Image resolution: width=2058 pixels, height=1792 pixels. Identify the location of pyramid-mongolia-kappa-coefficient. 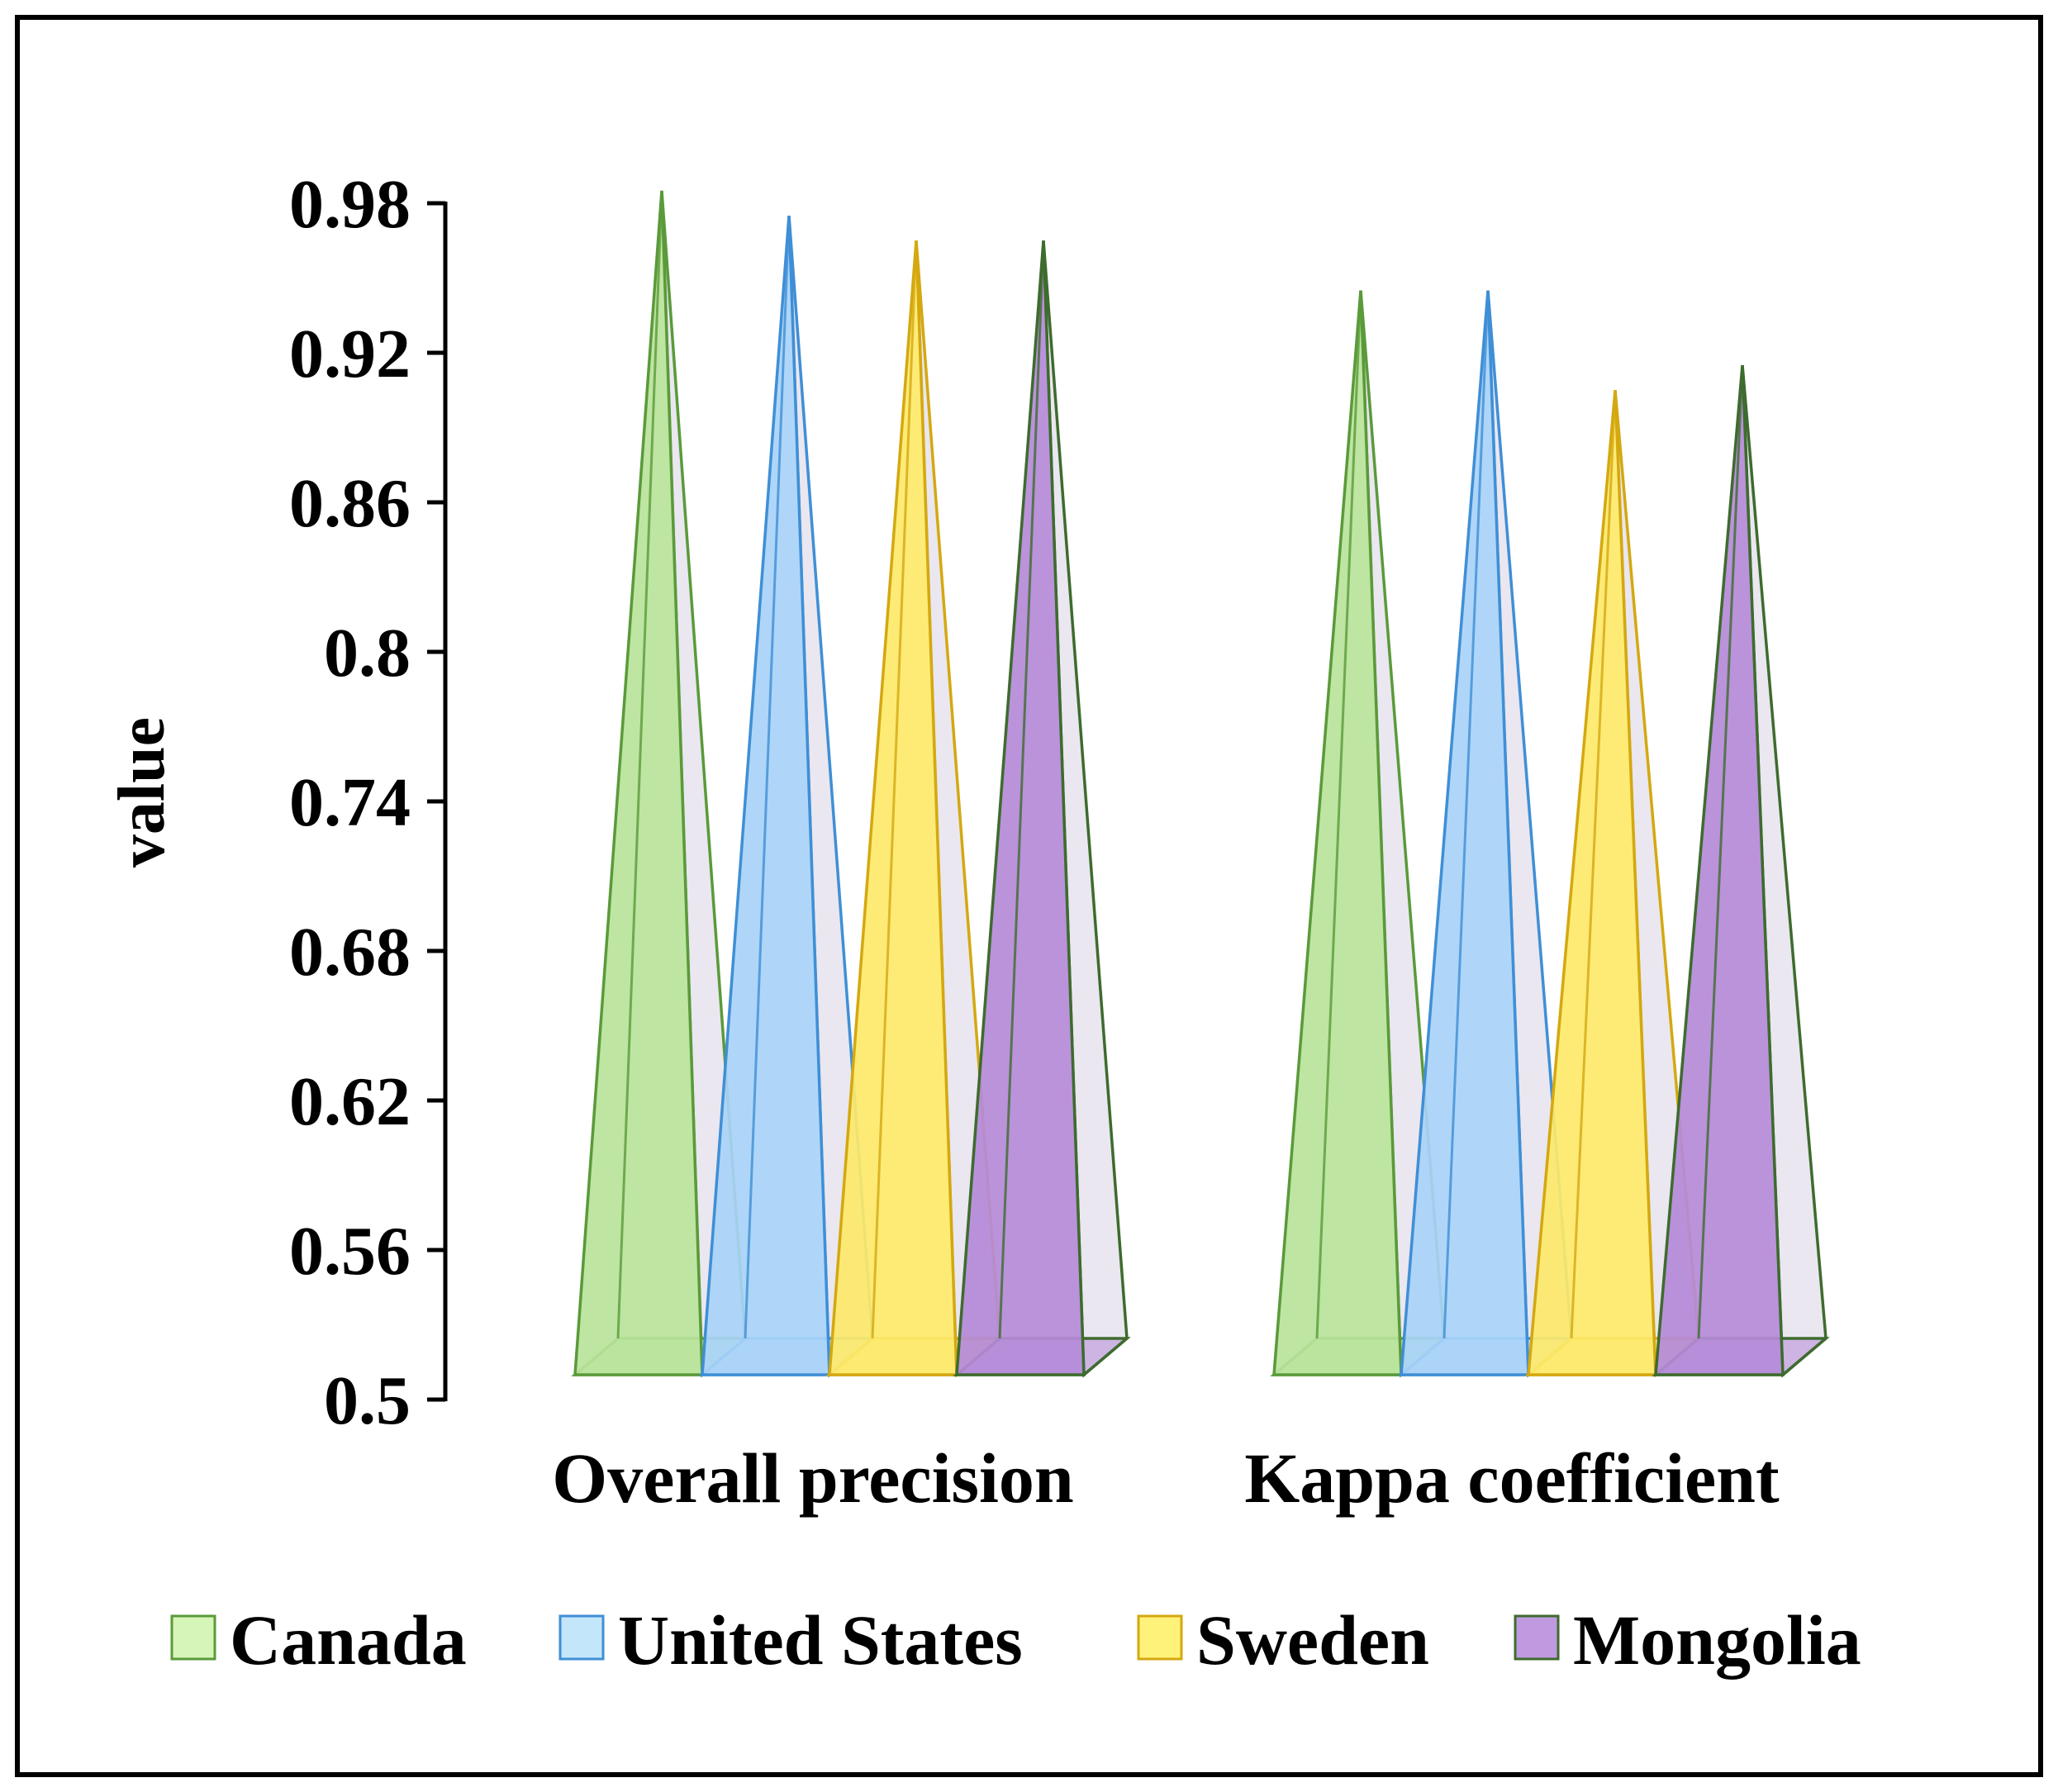
(1741, 871).